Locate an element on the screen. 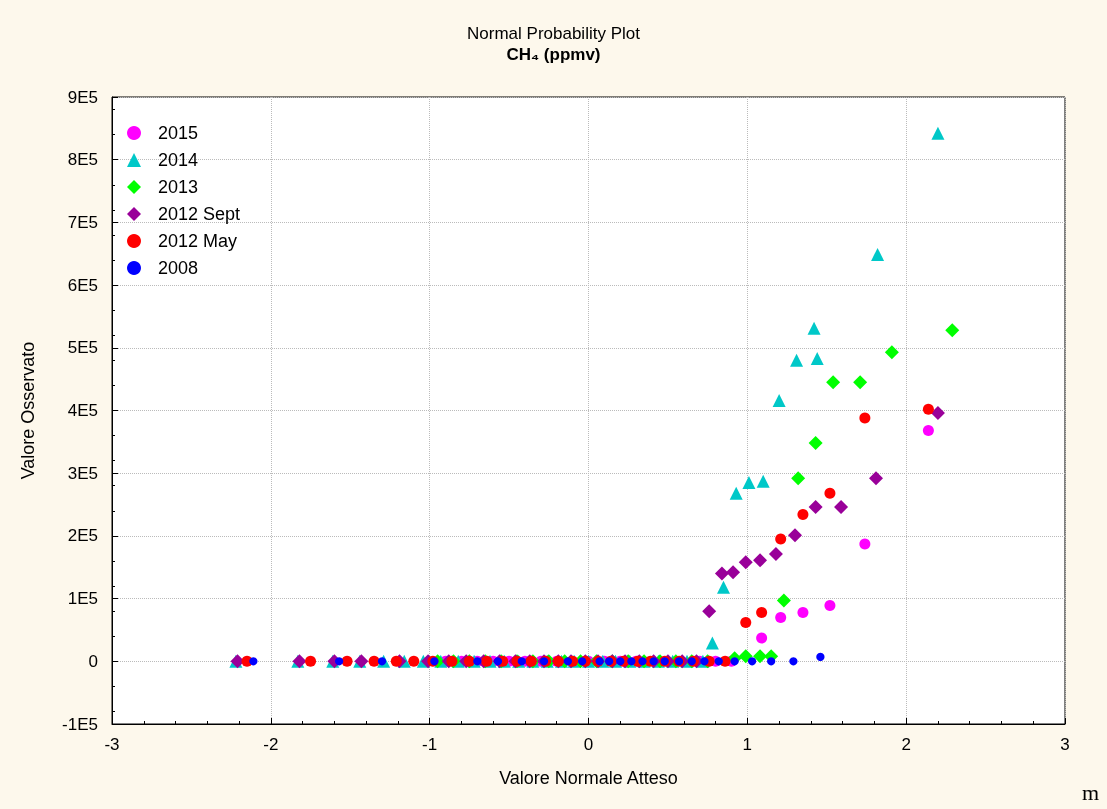  y-tick-label: 0 is located at coordinates (93, 661).